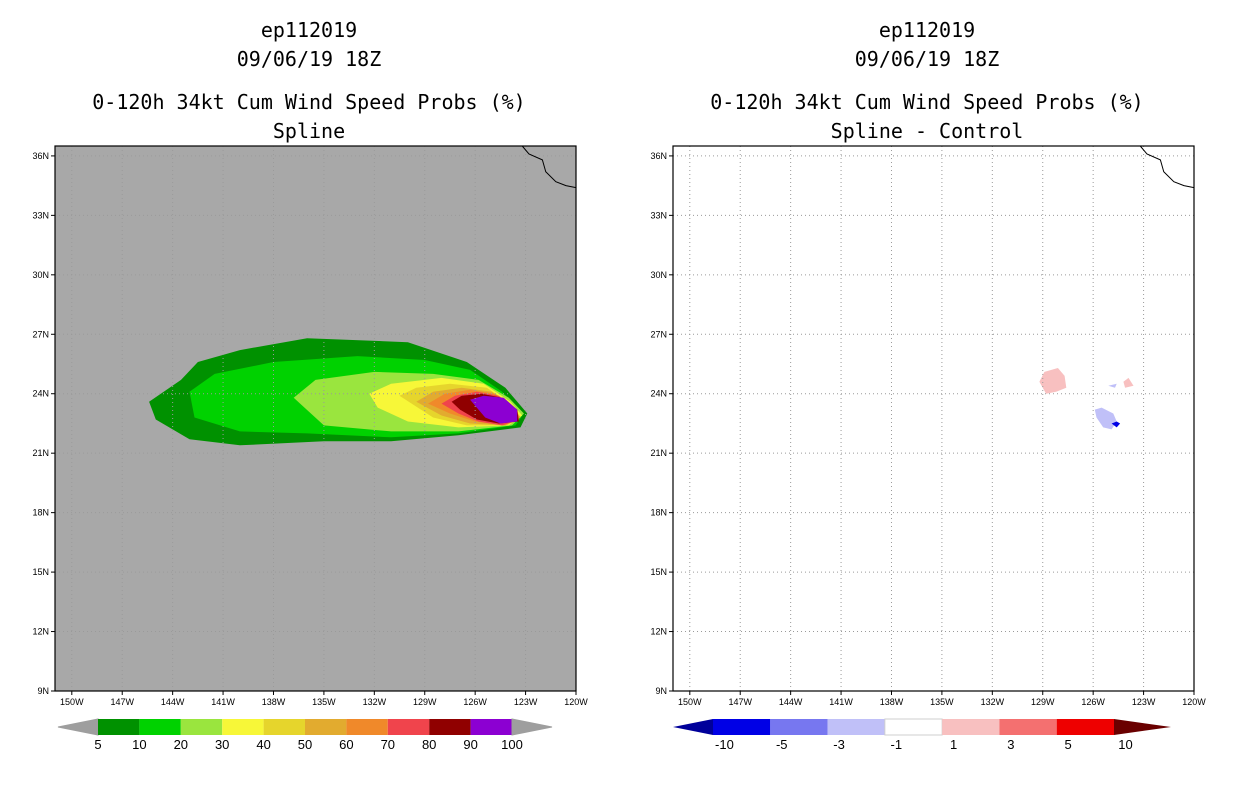  What do you see at coordinates (470, 744) in the screenshot?
I see `colorbar-label: 90` at bounding box center [470, 744].